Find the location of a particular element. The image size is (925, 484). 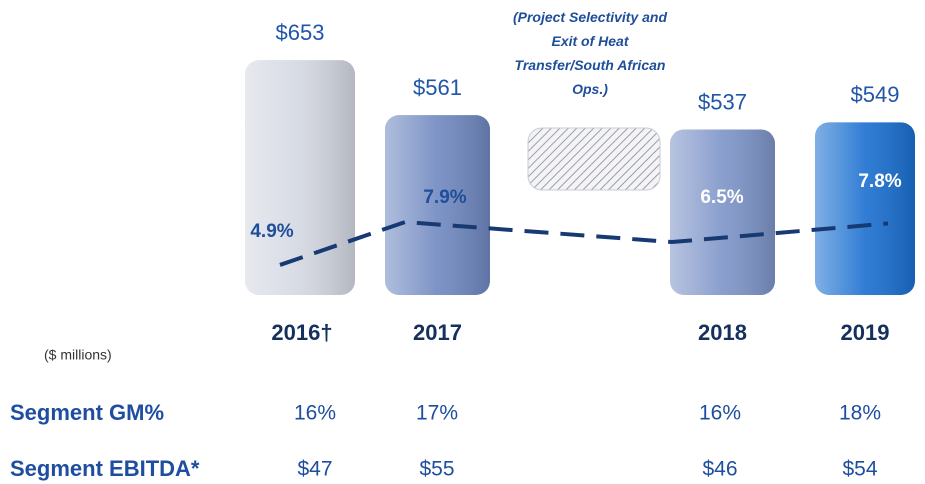

margin-line is located at coordinates (584, 243).